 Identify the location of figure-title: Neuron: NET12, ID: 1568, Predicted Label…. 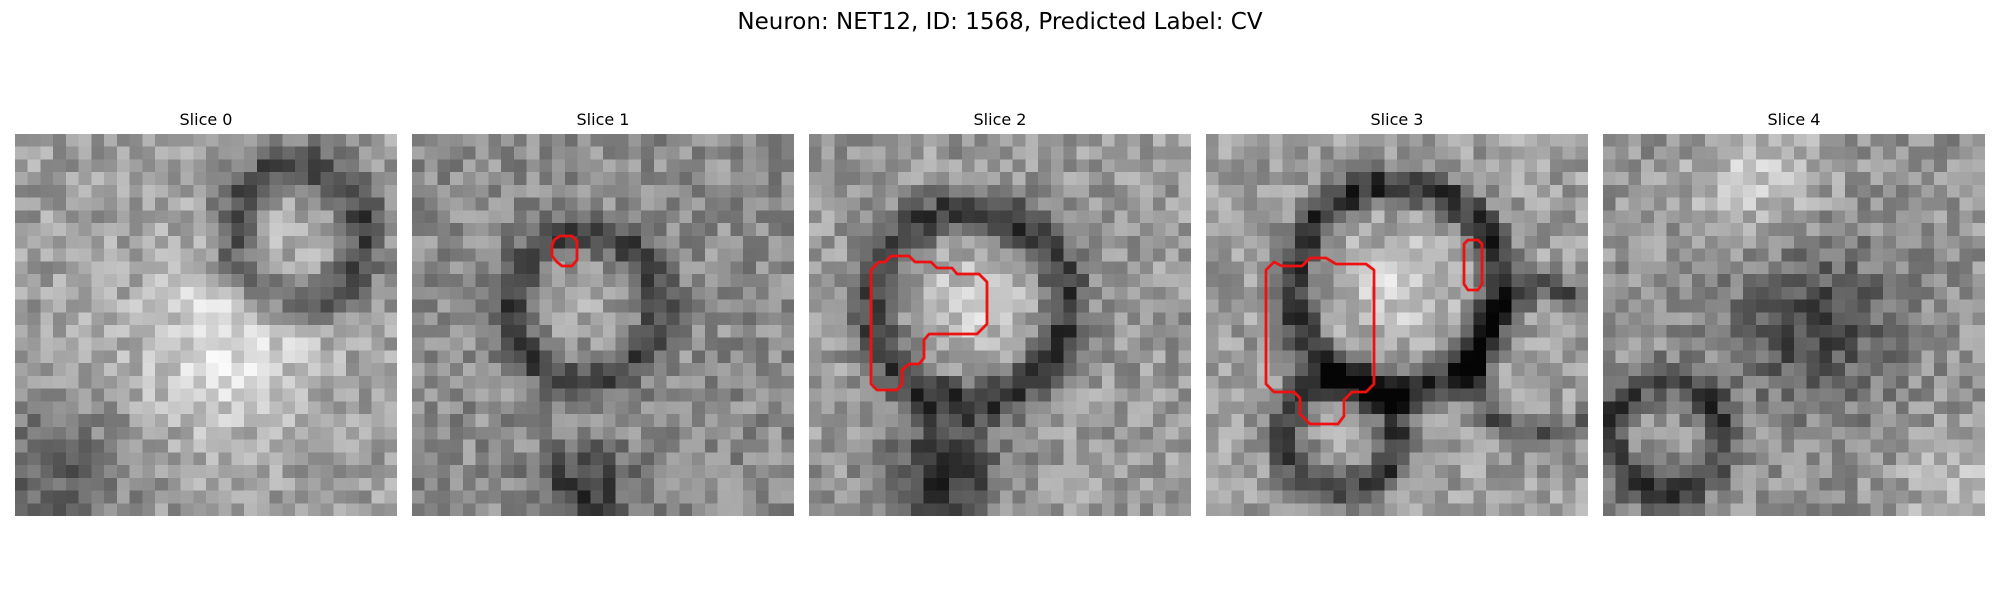
(1000, 22).